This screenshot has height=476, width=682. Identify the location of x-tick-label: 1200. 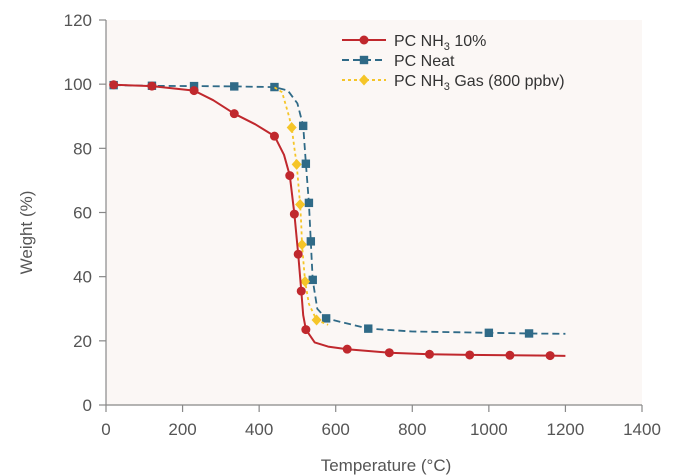
(566, 429).